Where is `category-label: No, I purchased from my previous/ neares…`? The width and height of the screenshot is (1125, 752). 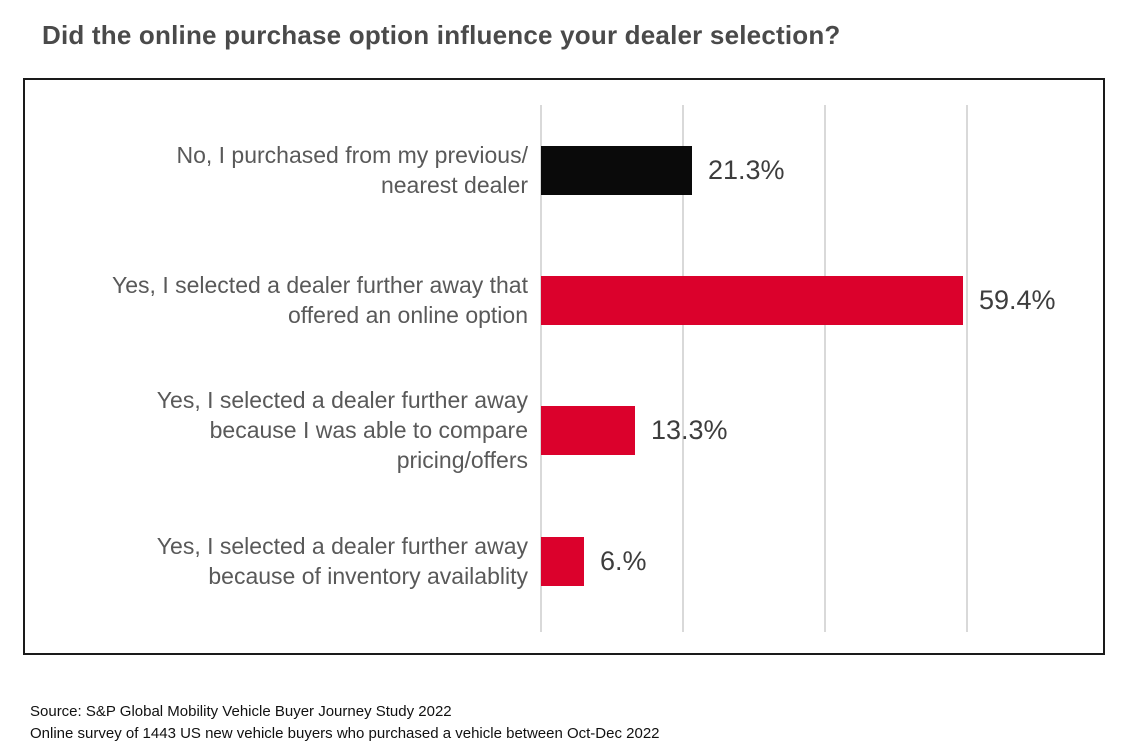
category-label: No, I purchased from my previous/ neares… is located at coordinates (352, 170).